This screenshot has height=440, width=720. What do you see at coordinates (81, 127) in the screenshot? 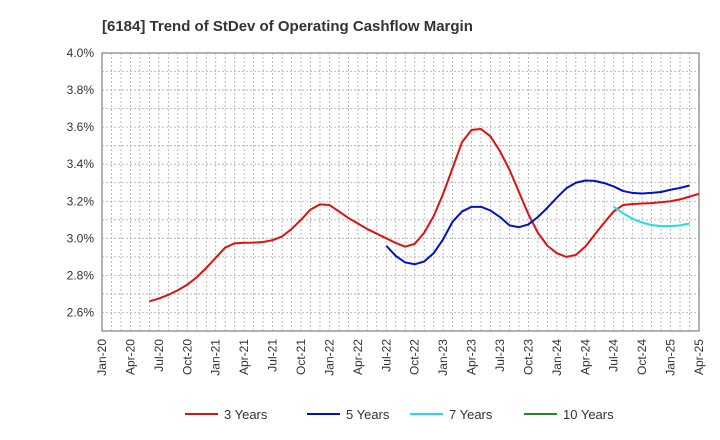
I see `y-tick-label: 3.6%` at bounding box center [81, 127].